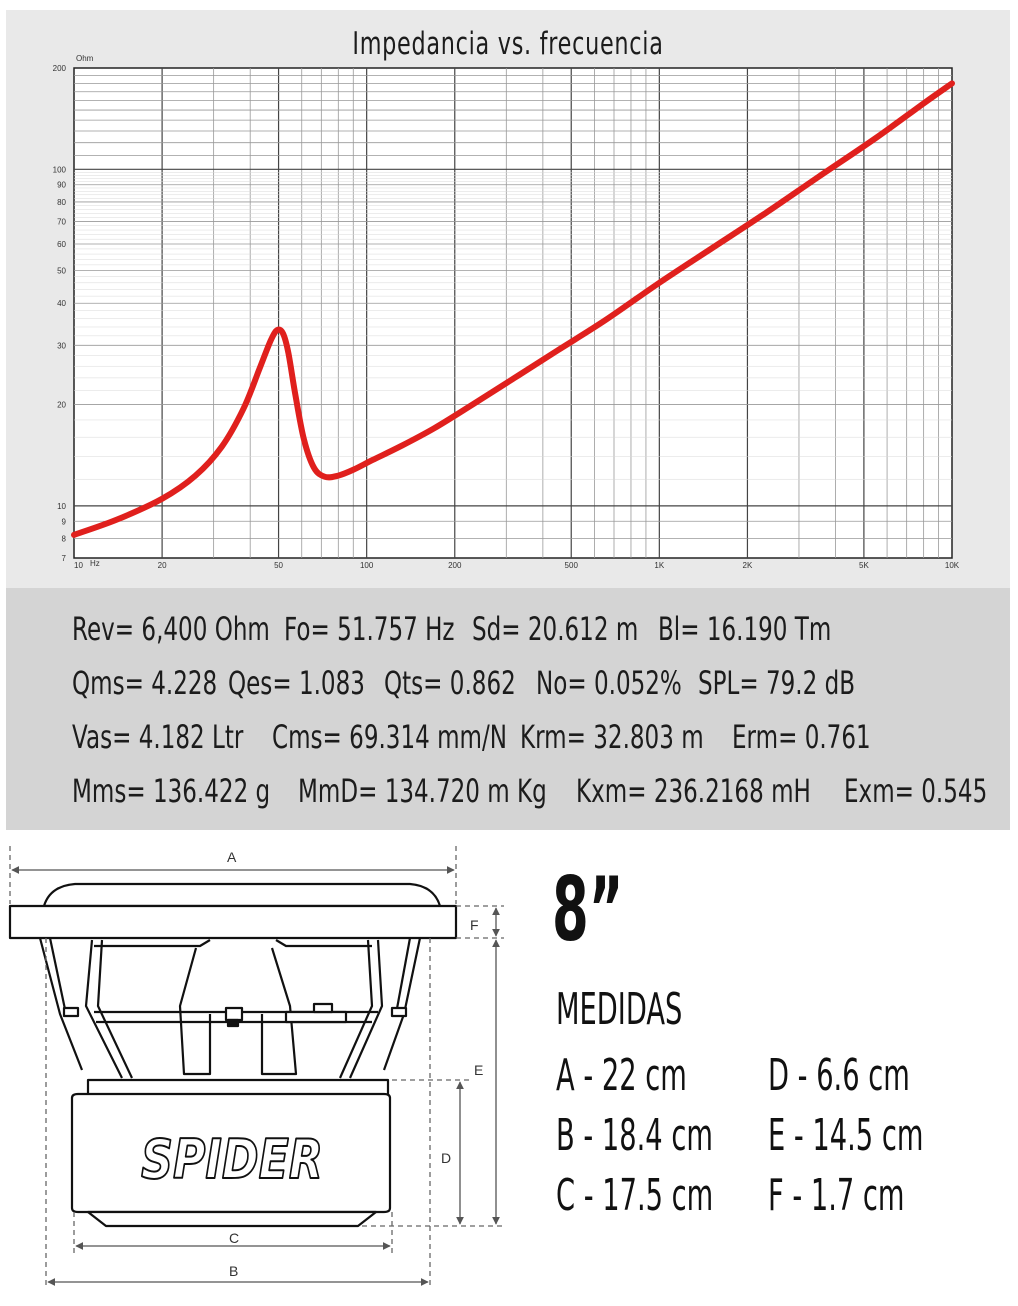 This screenshot has height=1306, width=1018. Describe the element at coordinates (588, 909) in the screenshot. I see `speaker-size: 8”` at that location.